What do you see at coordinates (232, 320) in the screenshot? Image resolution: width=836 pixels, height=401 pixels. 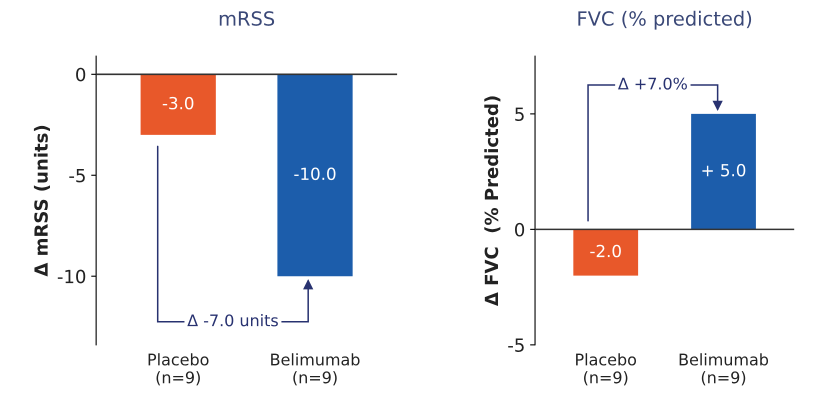 I see `annotation: Δ -7.0 units` at bounding box center [232, 320].